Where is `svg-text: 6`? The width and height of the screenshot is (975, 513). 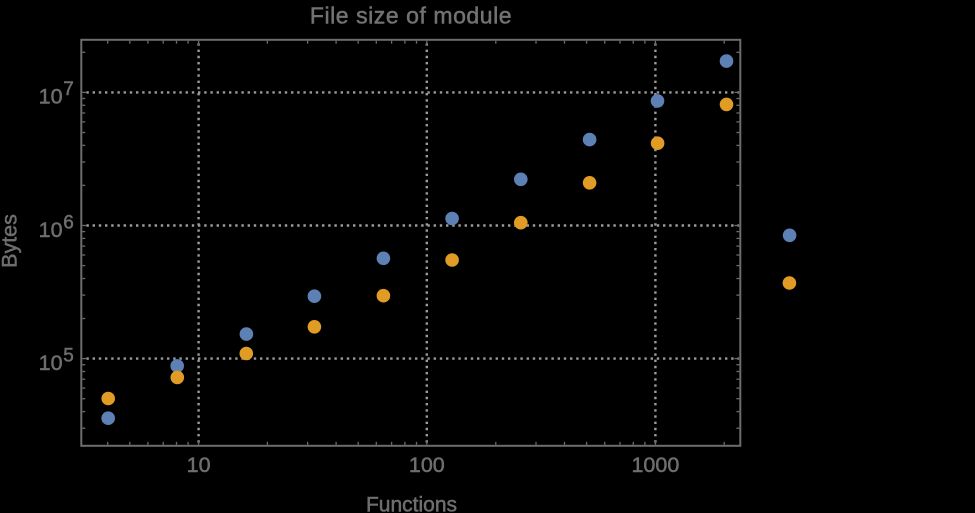 svg-text: 6 is located at coordinates (68, 222).